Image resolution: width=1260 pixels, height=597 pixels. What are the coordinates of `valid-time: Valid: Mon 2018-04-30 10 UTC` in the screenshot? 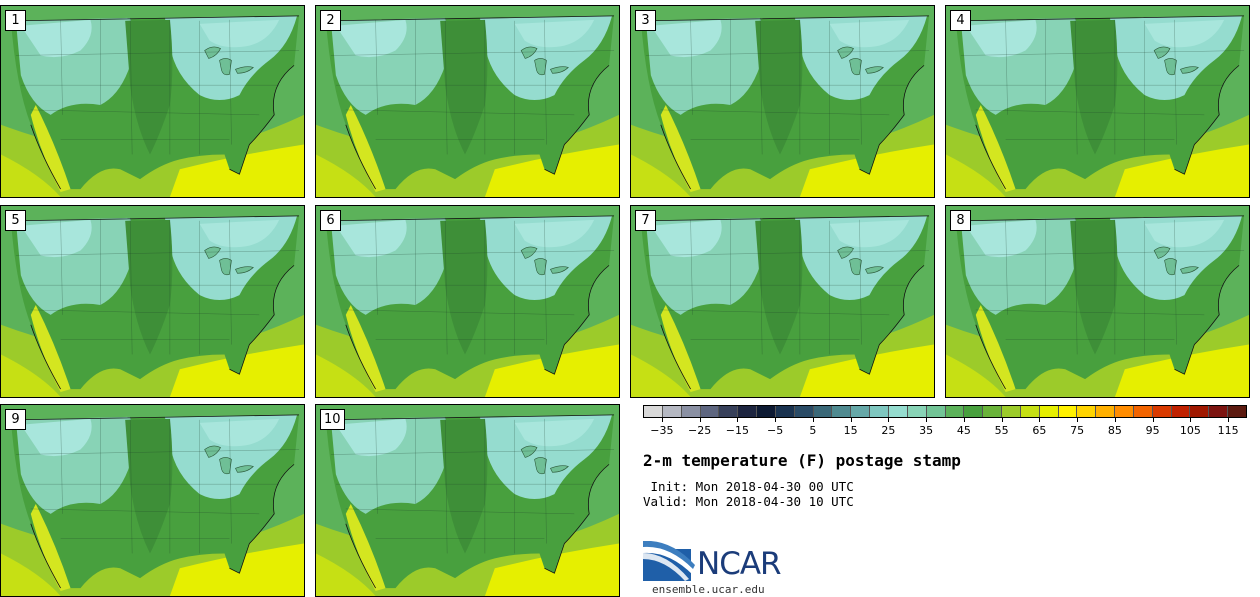 It's located at (748, 501).